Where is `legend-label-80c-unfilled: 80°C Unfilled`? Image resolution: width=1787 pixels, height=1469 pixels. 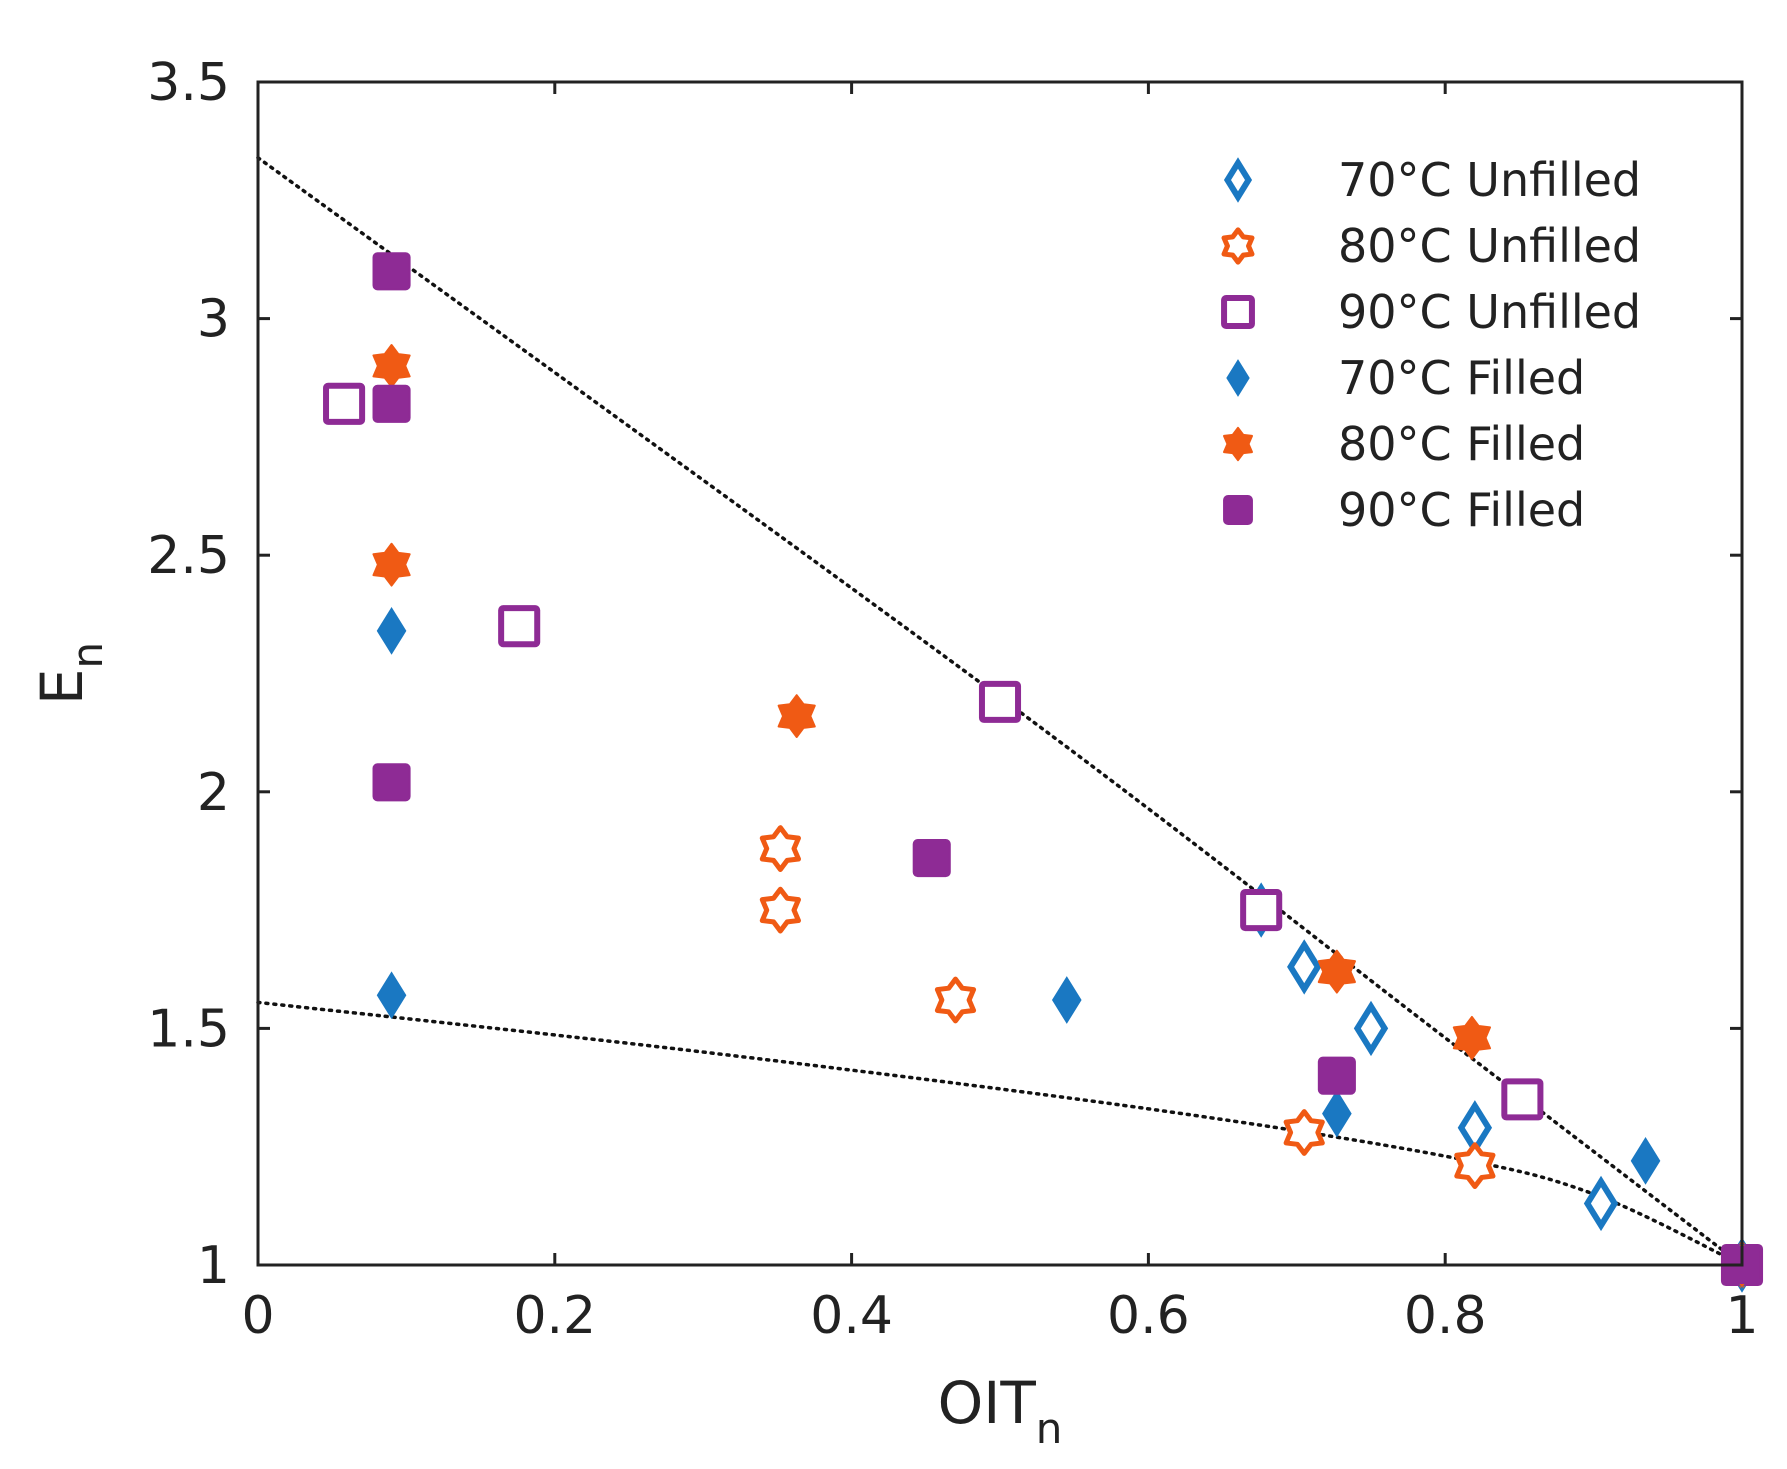 legend-label-80c-unfilled: 80°C Unfilled is located at coordinates (1489, 246).